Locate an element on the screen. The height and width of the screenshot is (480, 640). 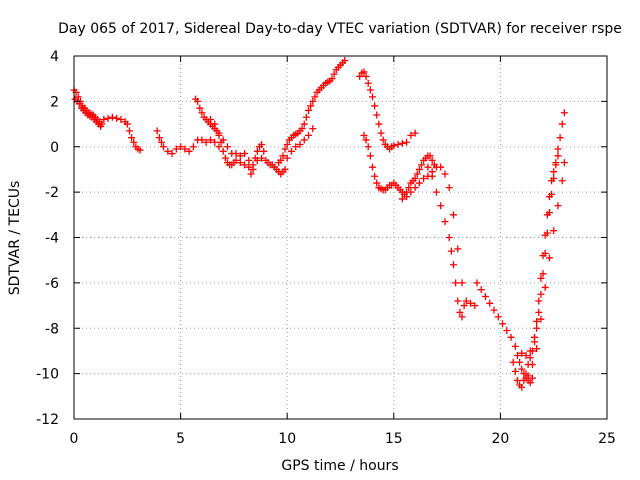
x-axis-label: GPS time / hours is located at coordinates (339, 466).